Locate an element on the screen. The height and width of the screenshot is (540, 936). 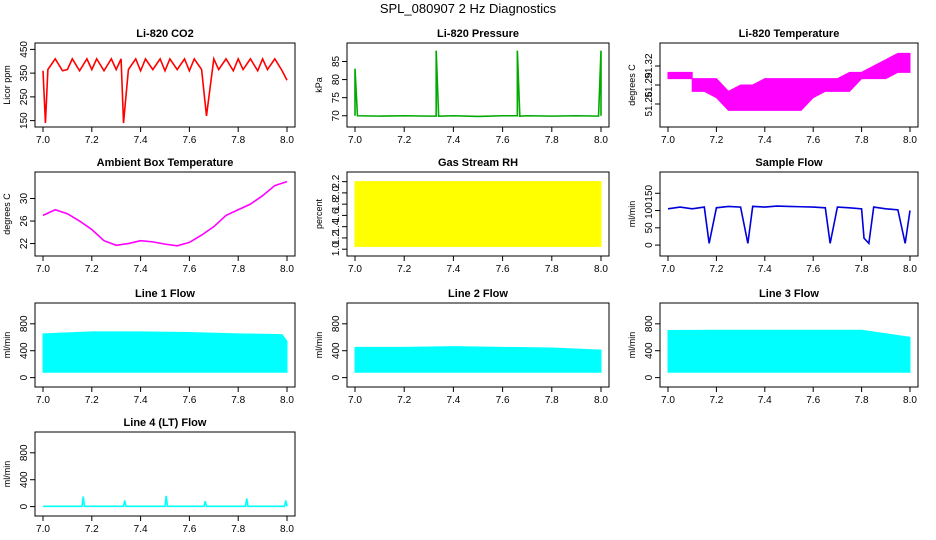
chart-ambient-box-temperature-x-tick-label: 7.8 is located at coordinates (238, 269).